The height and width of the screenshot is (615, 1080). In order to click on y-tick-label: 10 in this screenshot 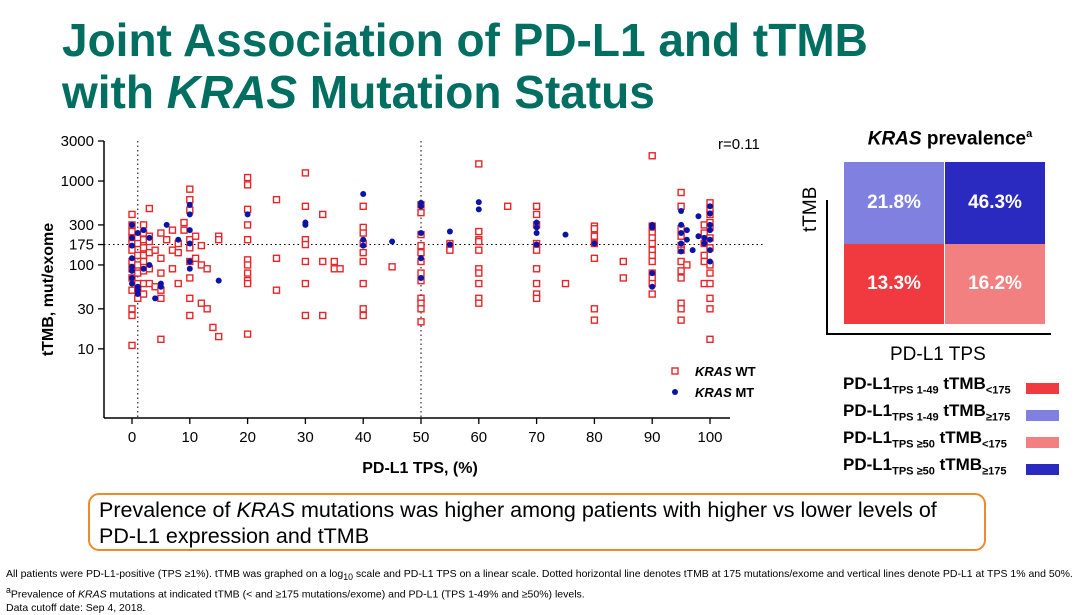, I will do `click(85, 349)`.